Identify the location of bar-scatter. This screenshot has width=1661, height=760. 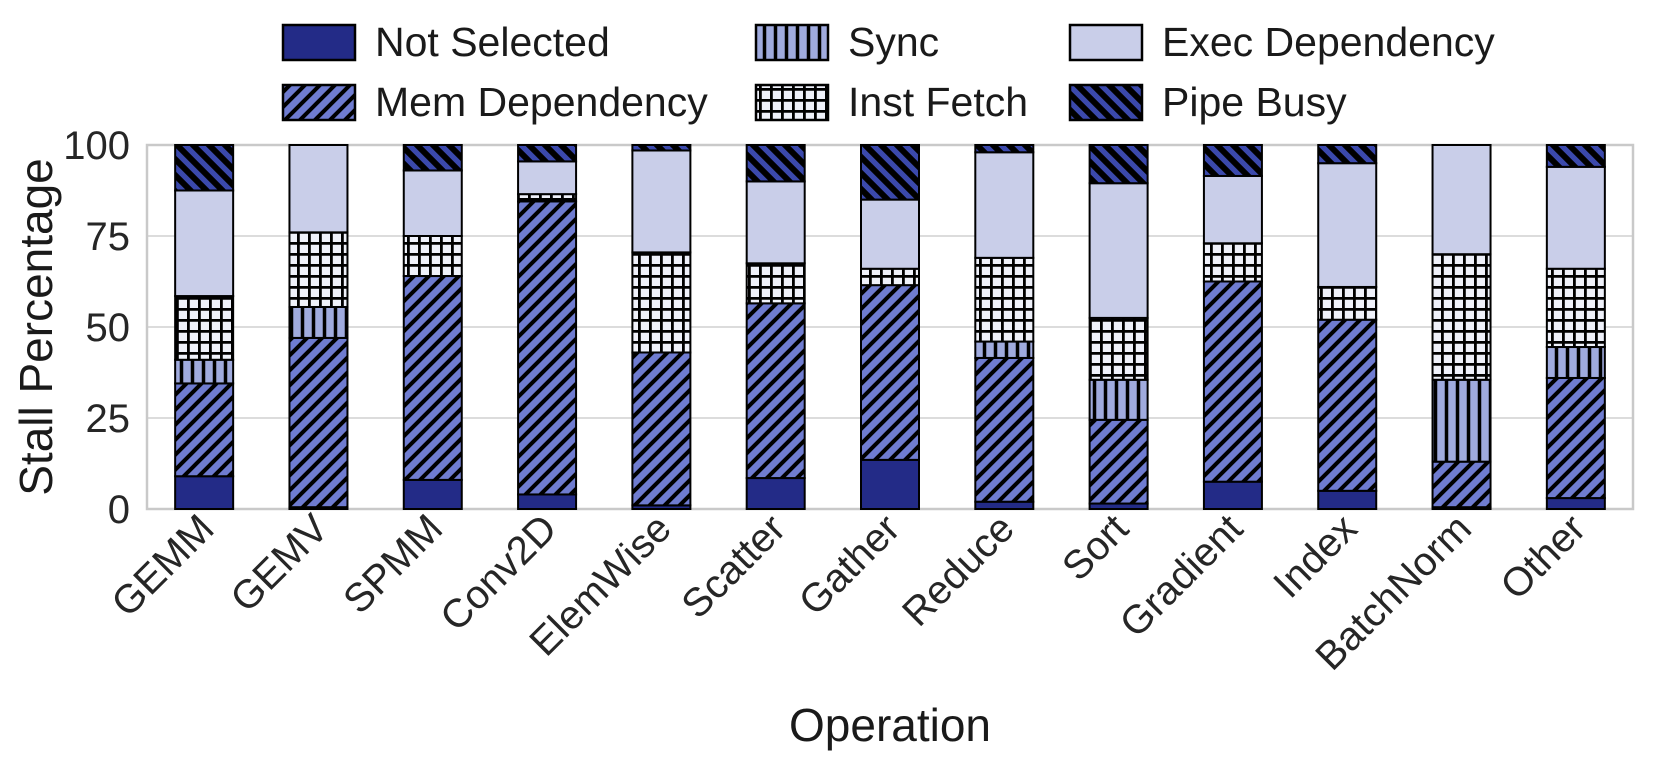
(775, 327).